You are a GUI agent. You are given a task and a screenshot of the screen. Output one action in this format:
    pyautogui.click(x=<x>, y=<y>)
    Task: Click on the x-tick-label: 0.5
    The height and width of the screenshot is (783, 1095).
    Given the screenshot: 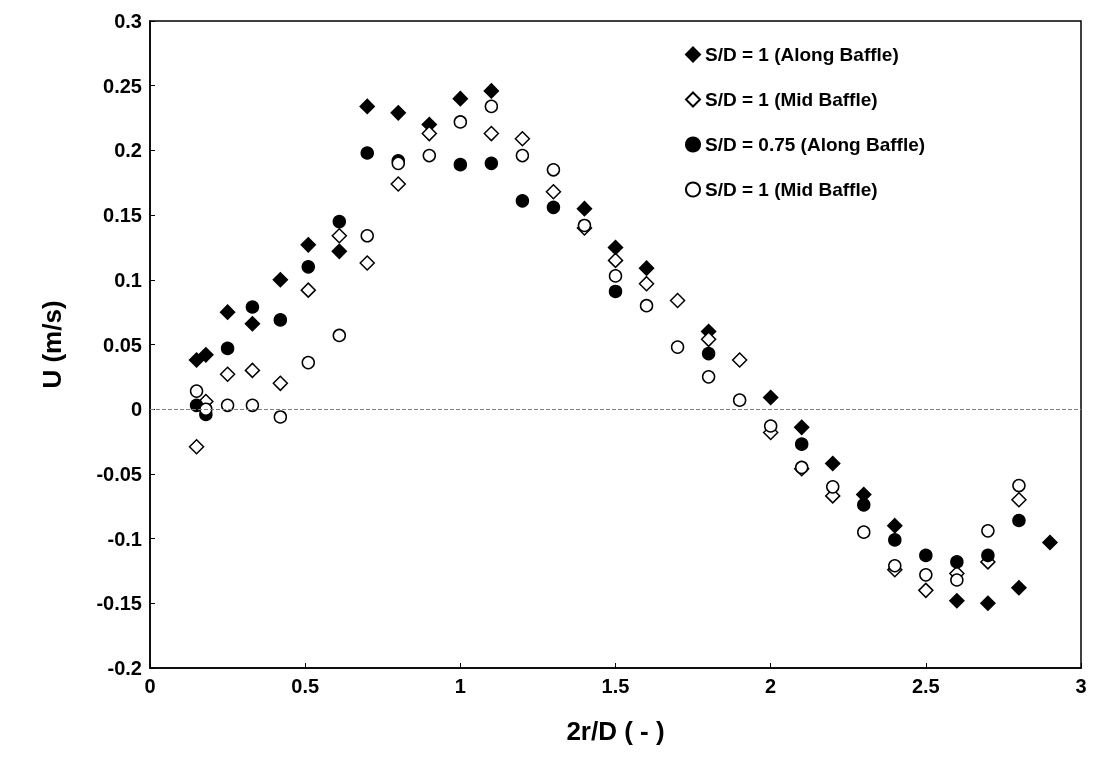 What is the action you would take?
    pyautogui.click(x=305, y=686)
    